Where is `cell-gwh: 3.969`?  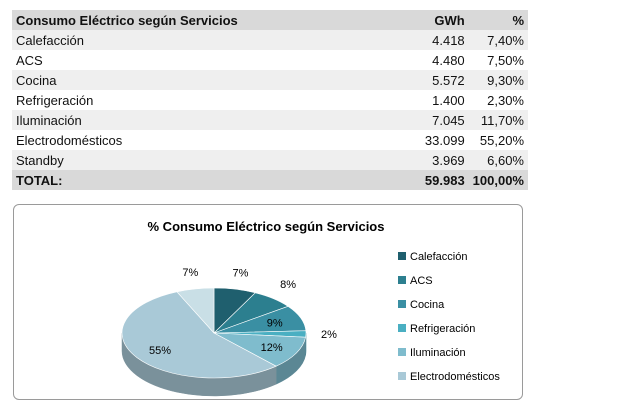 cell-gwh: 3.969 is located at coordinates (428, 160).